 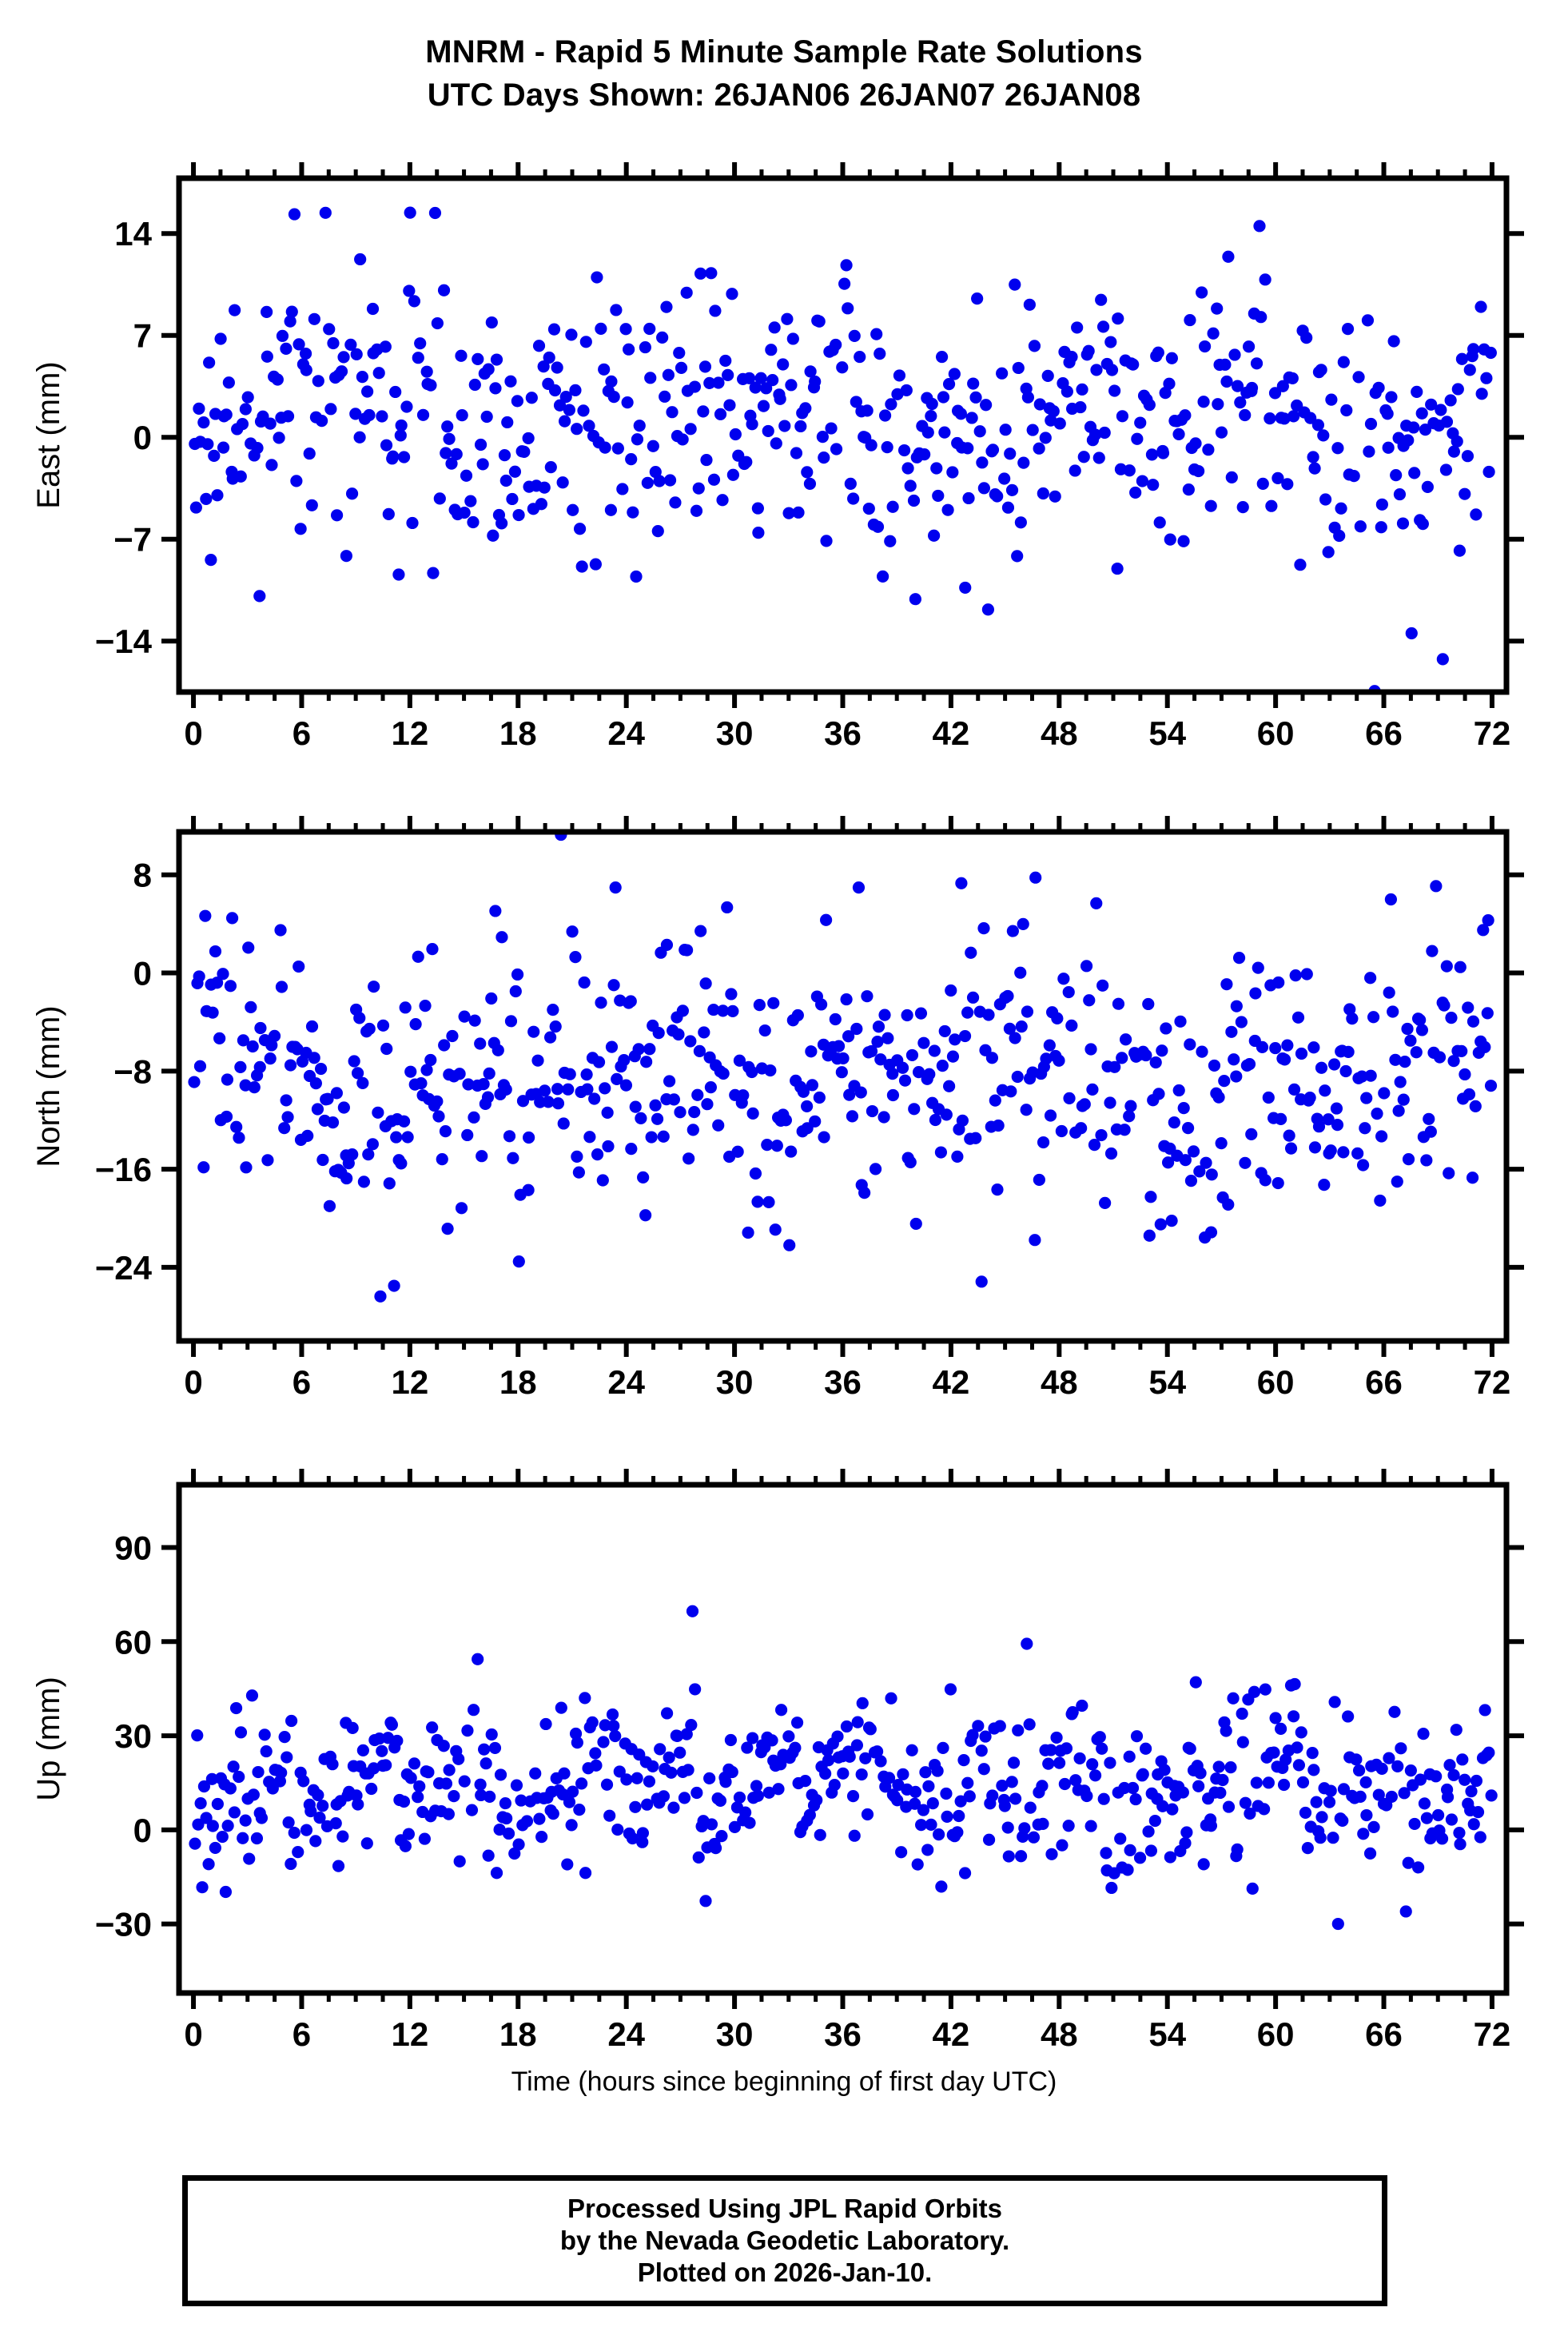 What do you see at coordinates (410, 2034) in the screenshot?
I see `x-tick-label: 12` at bounding box center [410, 2034].